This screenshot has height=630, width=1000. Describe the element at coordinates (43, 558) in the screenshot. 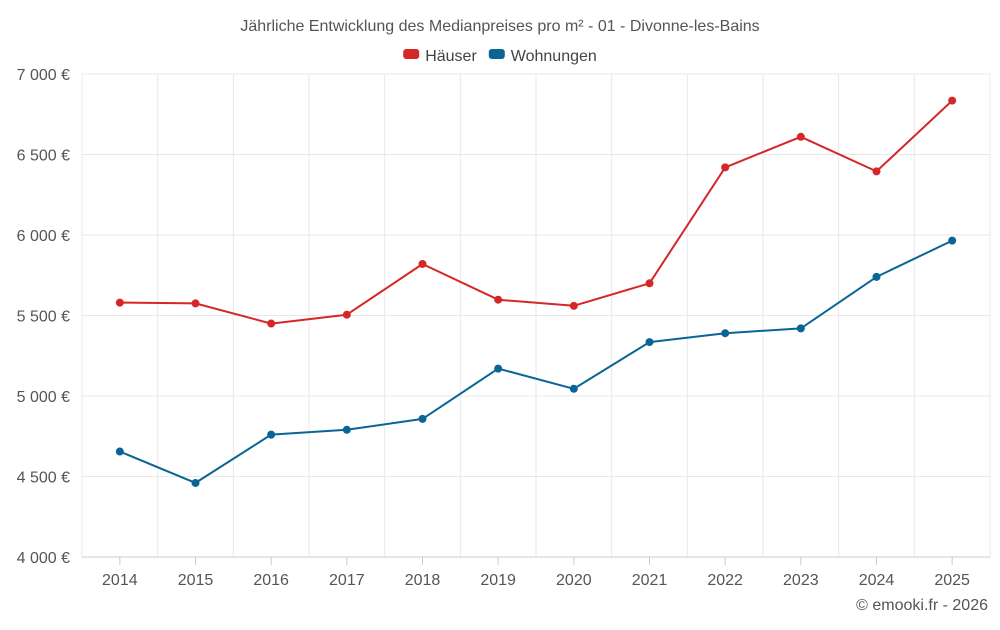

I see `y-tick-label: 4 000 €` at that location.